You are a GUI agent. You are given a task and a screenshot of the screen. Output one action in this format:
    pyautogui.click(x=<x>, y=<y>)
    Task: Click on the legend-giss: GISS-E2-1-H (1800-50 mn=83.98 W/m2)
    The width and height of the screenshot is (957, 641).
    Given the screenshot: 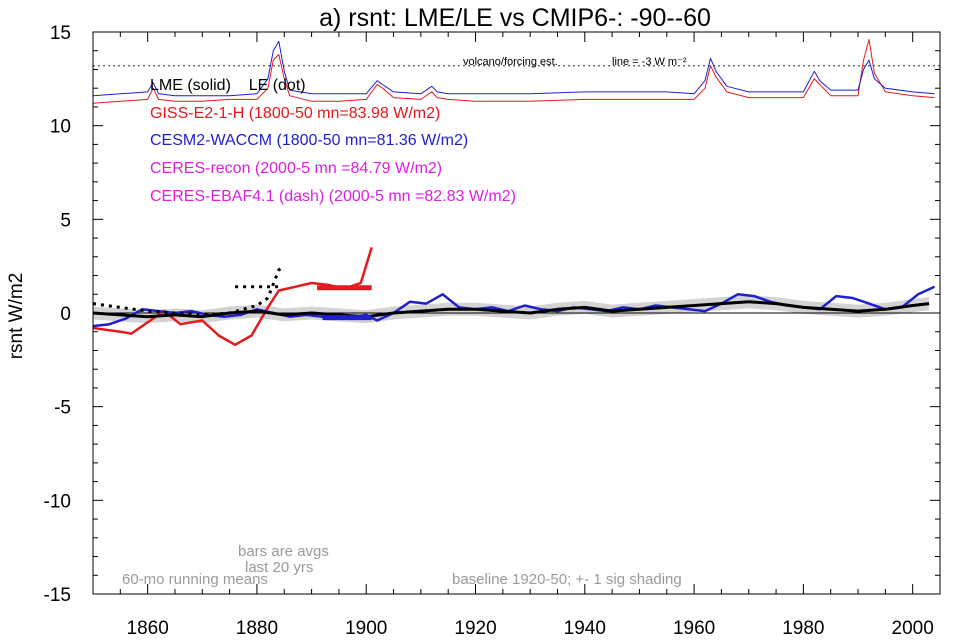 What is the action you would take?
    pyautogui.click(x=295, y=113)
    